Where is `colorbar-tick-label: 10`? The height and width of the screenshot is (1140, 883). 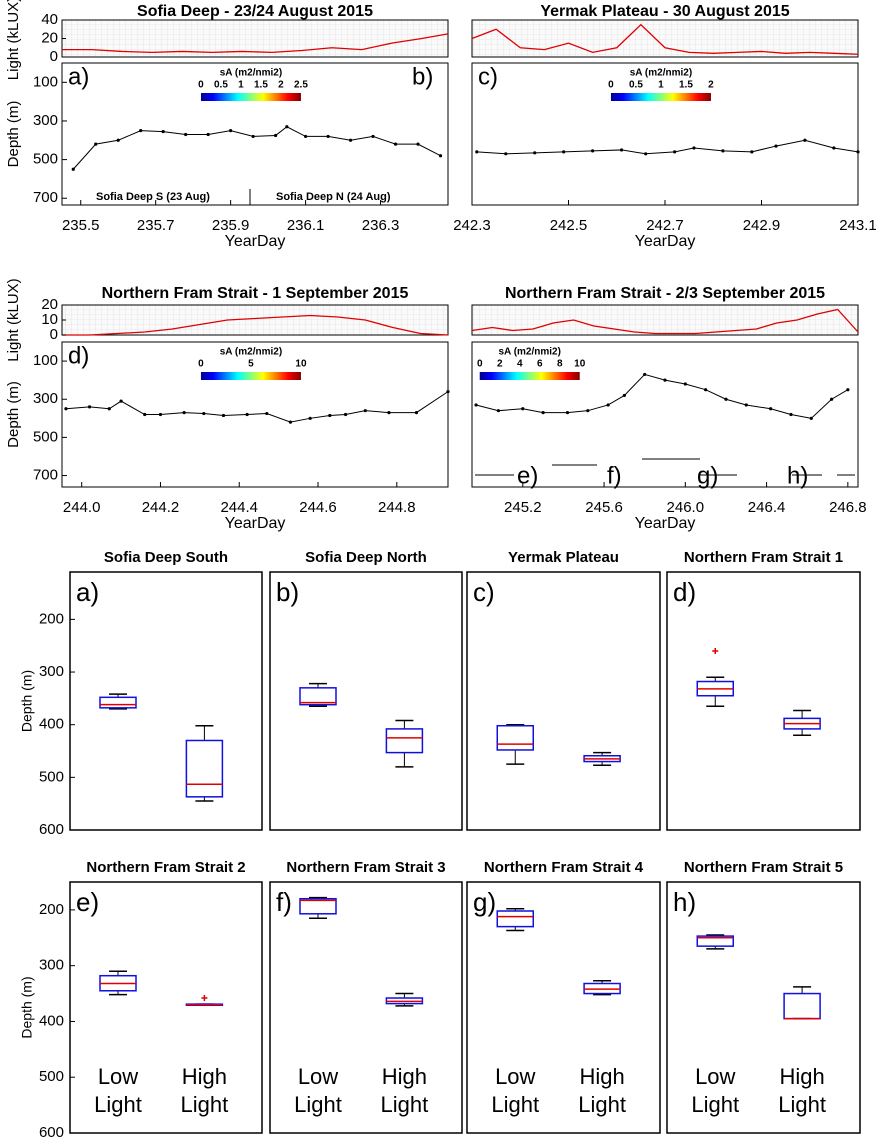 colorbar-tick-label: 10 is located at coordinates (301, 364).